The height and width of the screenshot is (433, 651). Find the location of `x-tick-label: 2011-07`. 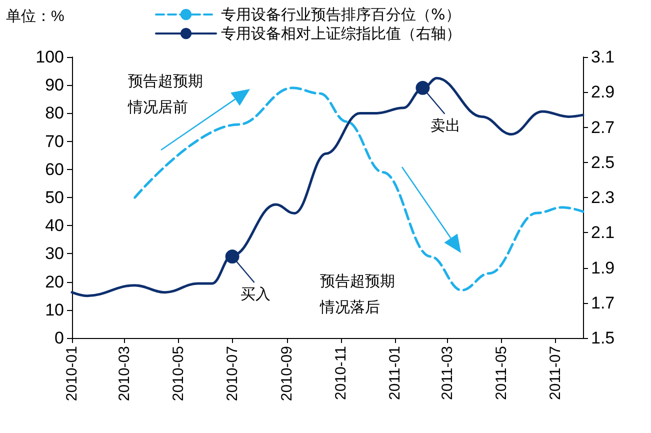

x-tick-label: 2011-07 is located at coordinates (555, 373).